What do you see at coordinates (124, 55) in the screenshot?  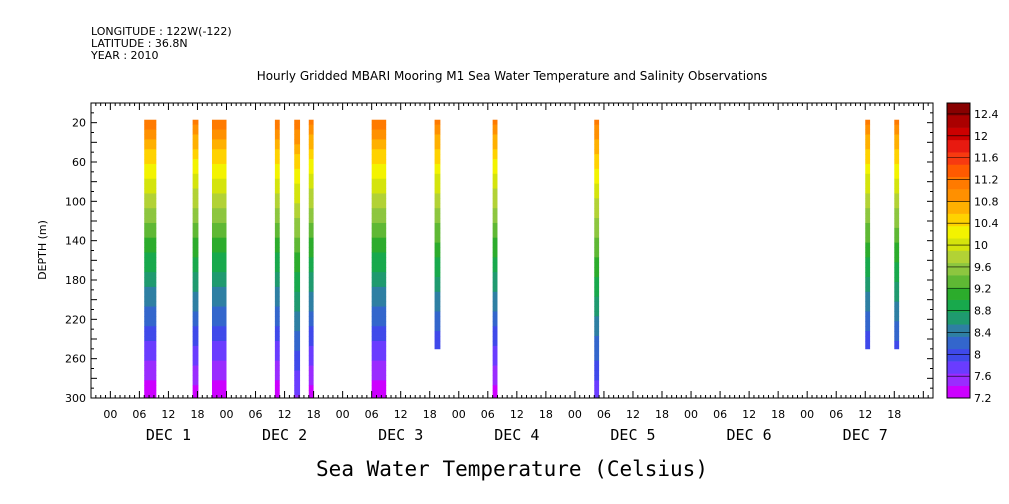 I see `year-label: YEAR : 2010` at bounding box center [124, 55].